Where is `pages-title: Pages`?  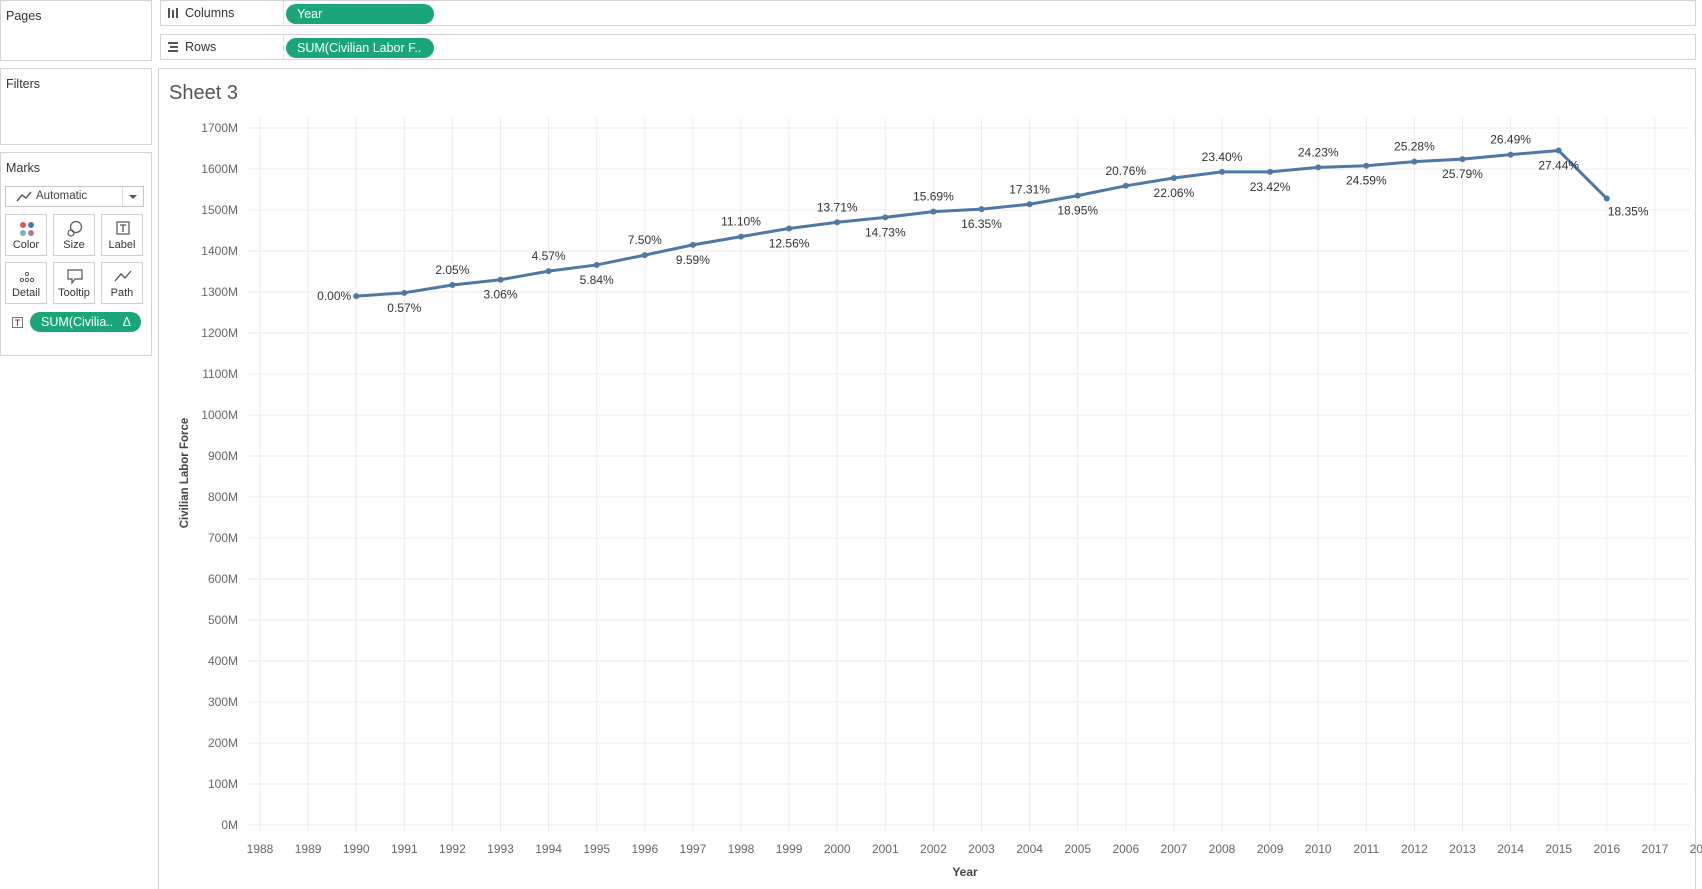 pages-title: Pages is located at coordinates (24, 16).